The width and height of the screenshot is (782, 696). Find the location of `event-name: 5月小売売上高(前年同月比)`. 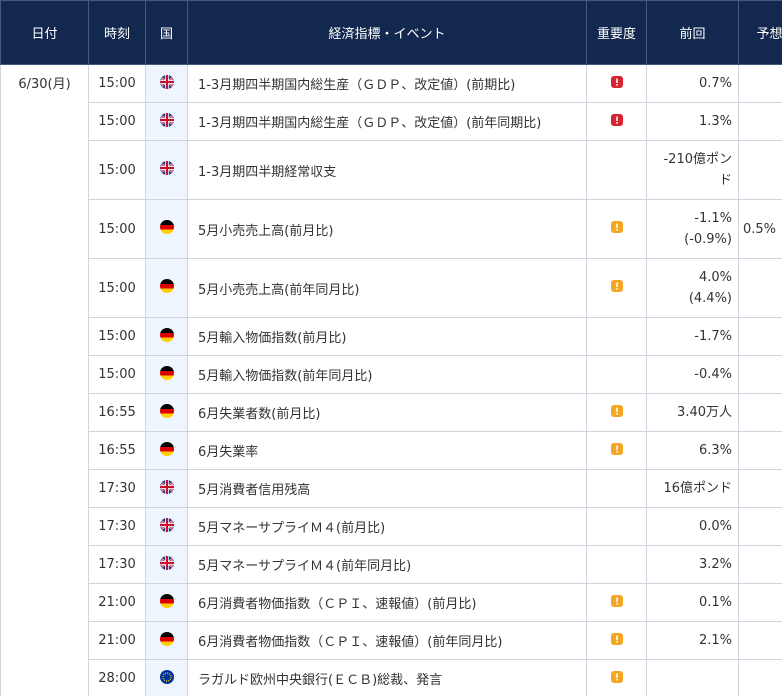

event-name: 5月小売売上高(前年同月比) is located at coordinates (387, 288).